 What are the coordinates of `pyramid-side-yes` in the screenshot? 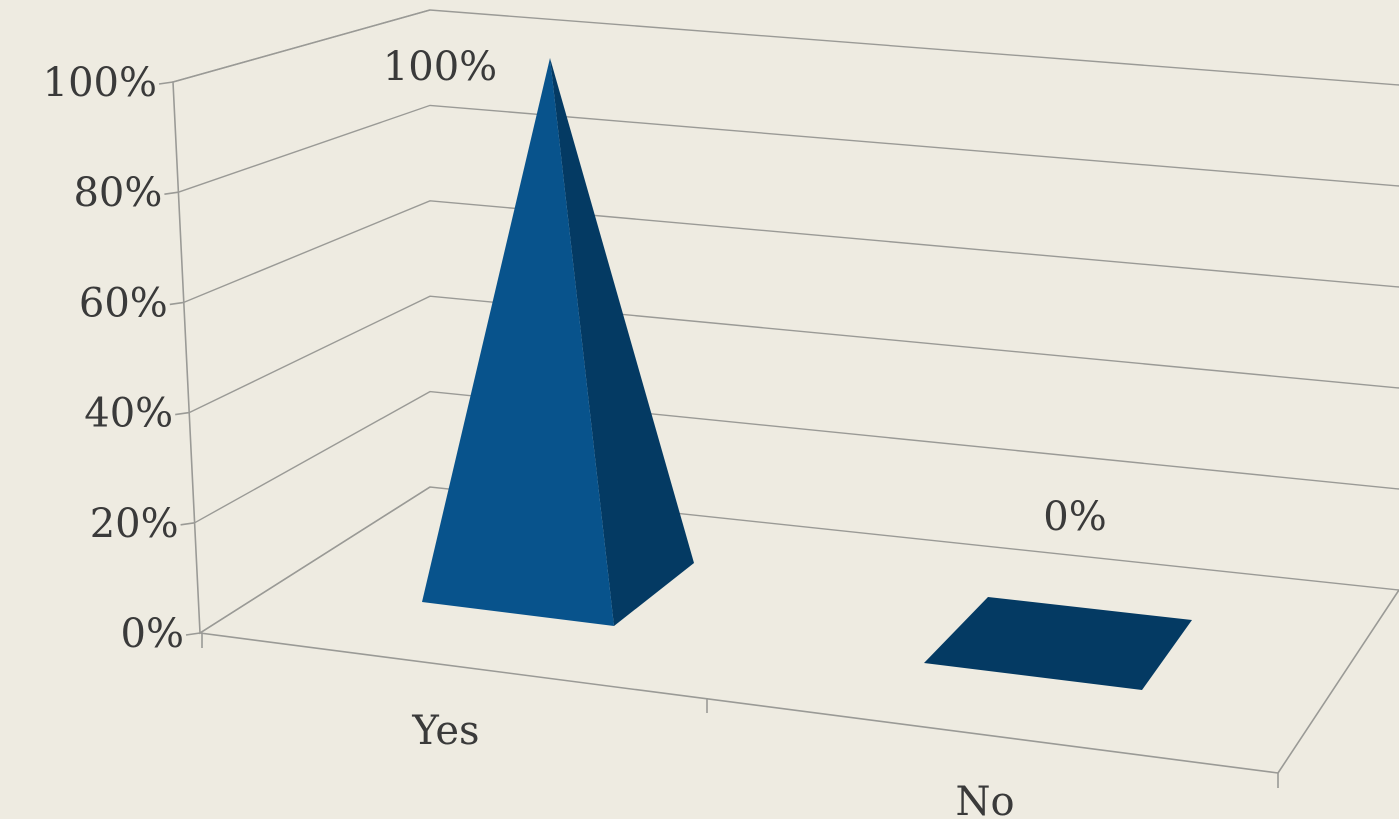 It's located at (622, 342).